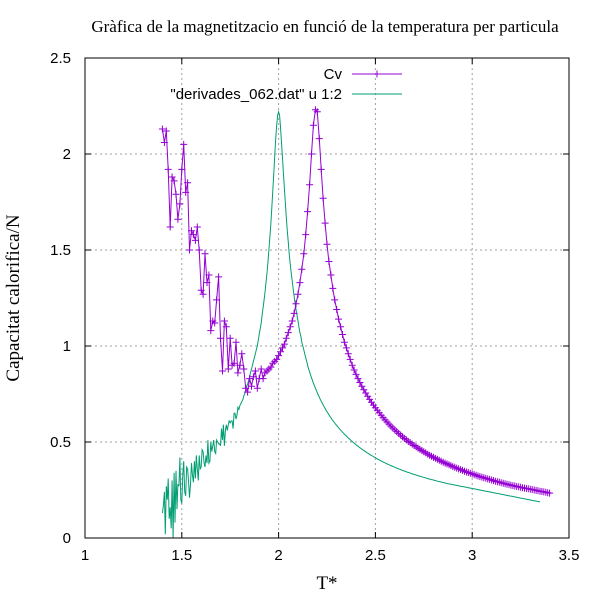 The width and height of the screenshot is (600, 600). I want to click on legend-marker-cv, so click(377, 74).